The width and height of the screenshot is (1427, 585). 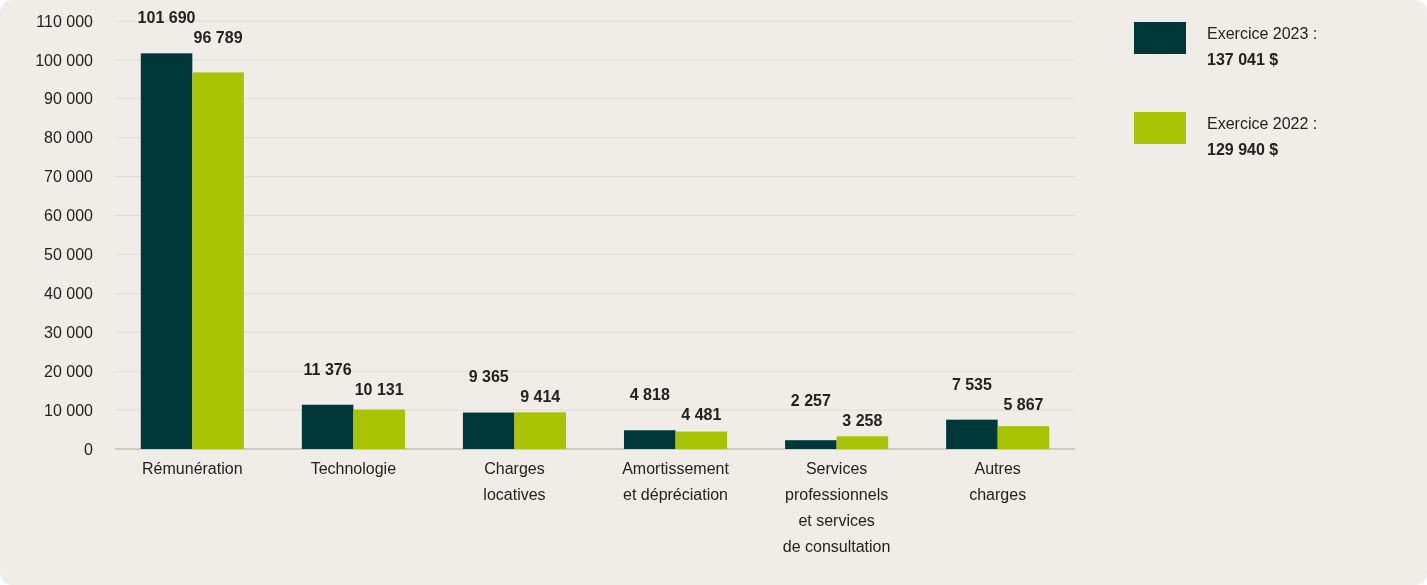 I want to click on data-label: 9 414, so click(x=540, y=397).